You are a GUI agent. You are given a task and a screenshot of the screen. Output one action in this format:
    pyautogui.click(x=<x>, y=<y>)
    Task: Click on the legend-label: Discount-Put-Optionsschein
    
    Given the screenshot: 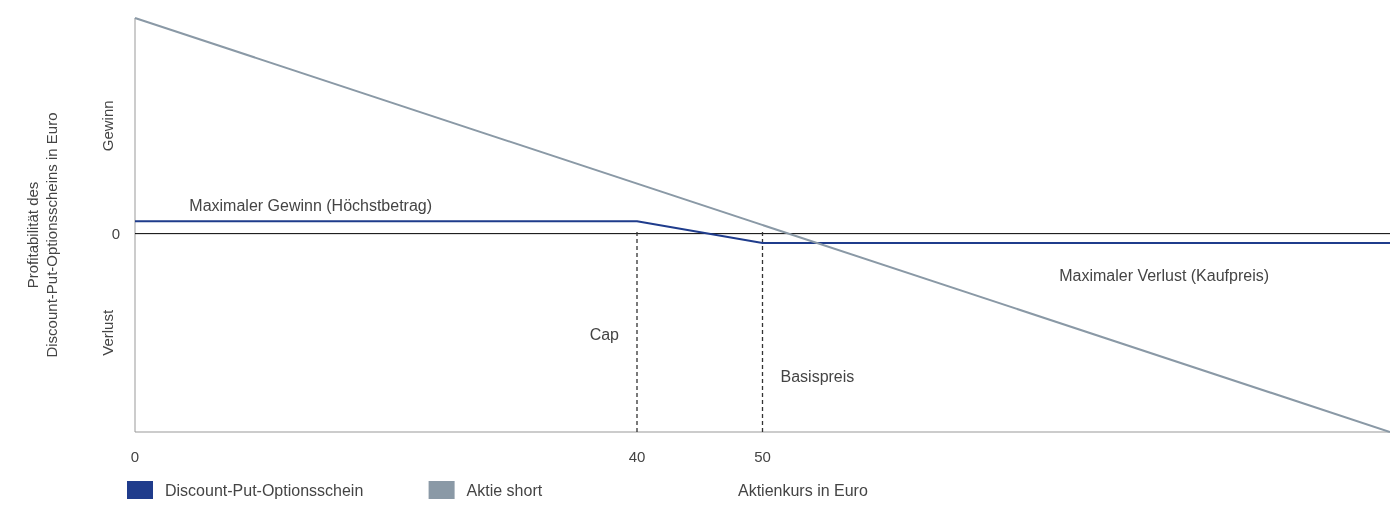 What is the action you would take?
    pyautogui.click(x=264, y=490)
    